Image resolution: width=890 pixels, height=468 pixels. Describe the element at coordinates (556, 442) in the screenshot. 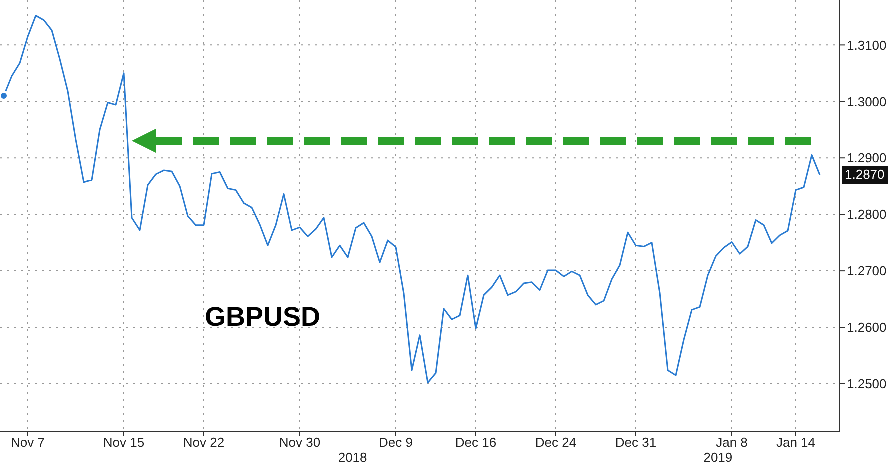

I see `x-tick-label: Dec 24` at that location.